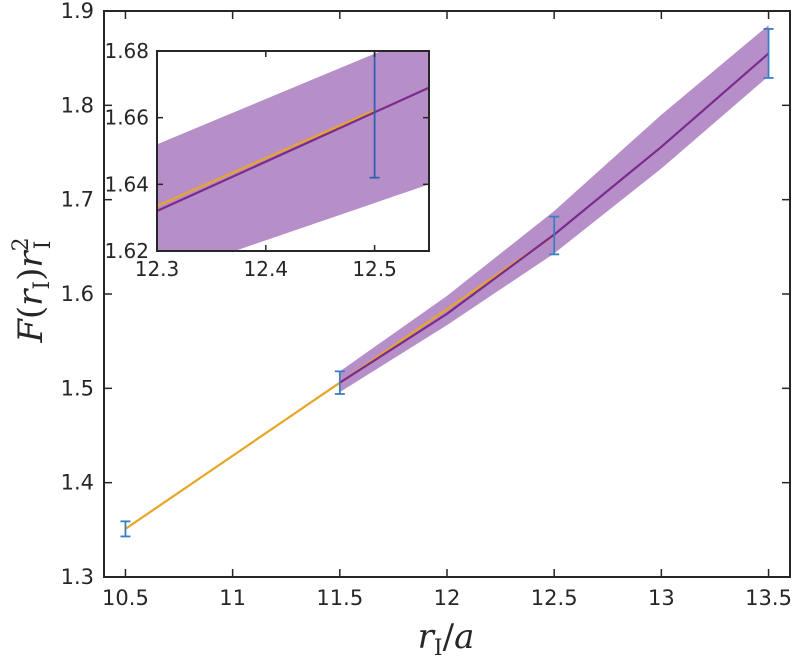 The image size is (797, 664). Describe the element at coordinates (339, 598) in the screenshot. I see `main-x-tick-label-2: 11.5` at that location.